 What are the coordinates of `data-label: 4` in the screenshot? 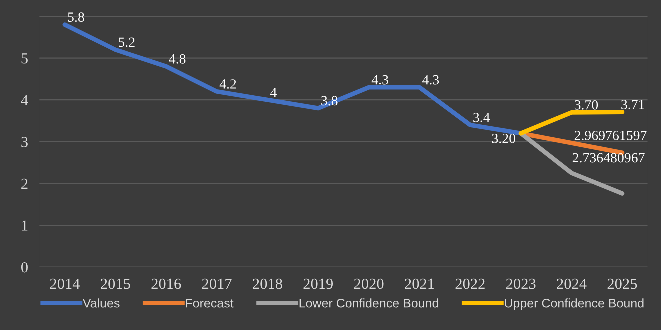 It's located at (273, 93).